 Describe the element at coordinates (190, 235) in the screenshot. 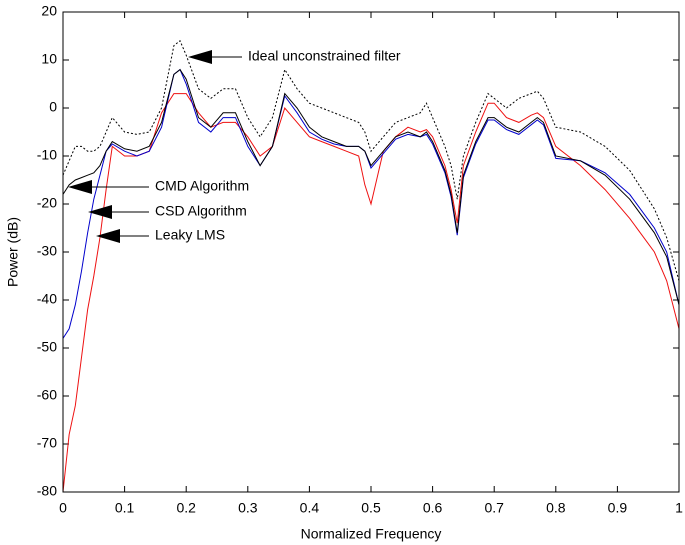

I see `annotation-label: Leaky LMS` at that location.